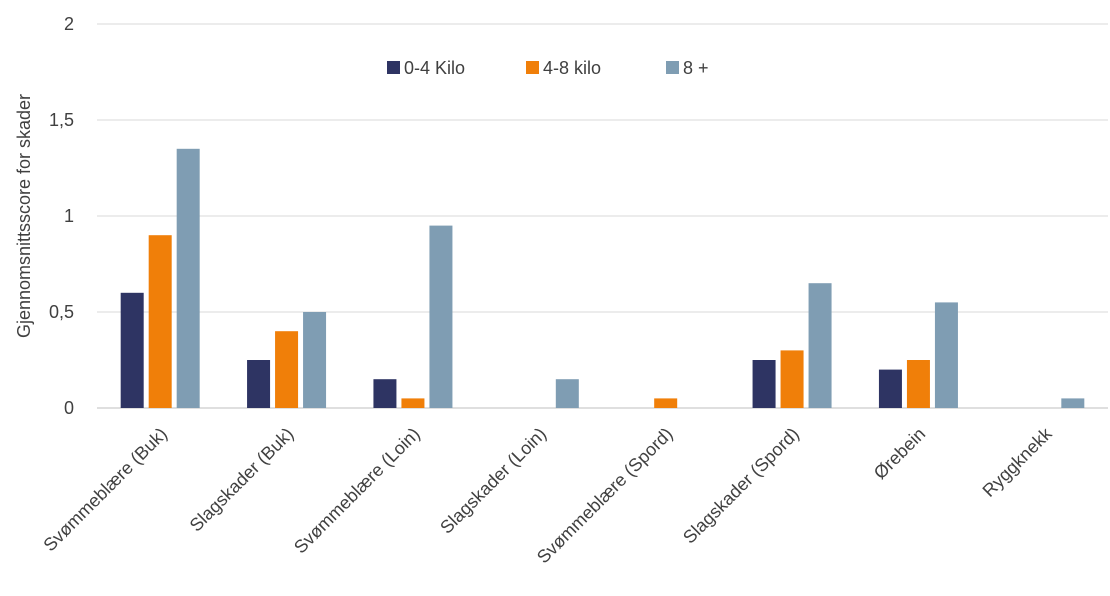  I want to click on y-axis-title: Gjennomsnittsscore for skader, so click(24, 216).